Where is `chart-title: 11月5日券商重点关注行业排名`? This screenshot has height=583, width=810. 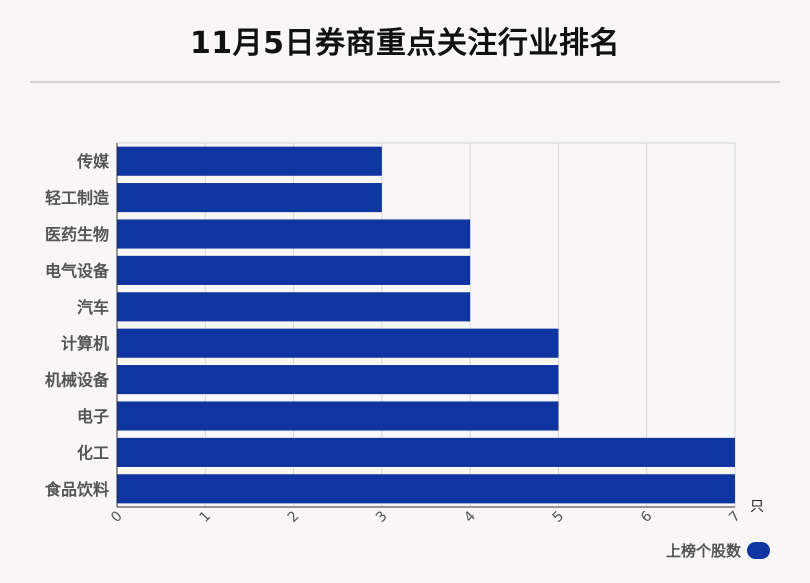
chart-title: 11月5日券商重点关注行业排名 is located at coordinates (405, 43).